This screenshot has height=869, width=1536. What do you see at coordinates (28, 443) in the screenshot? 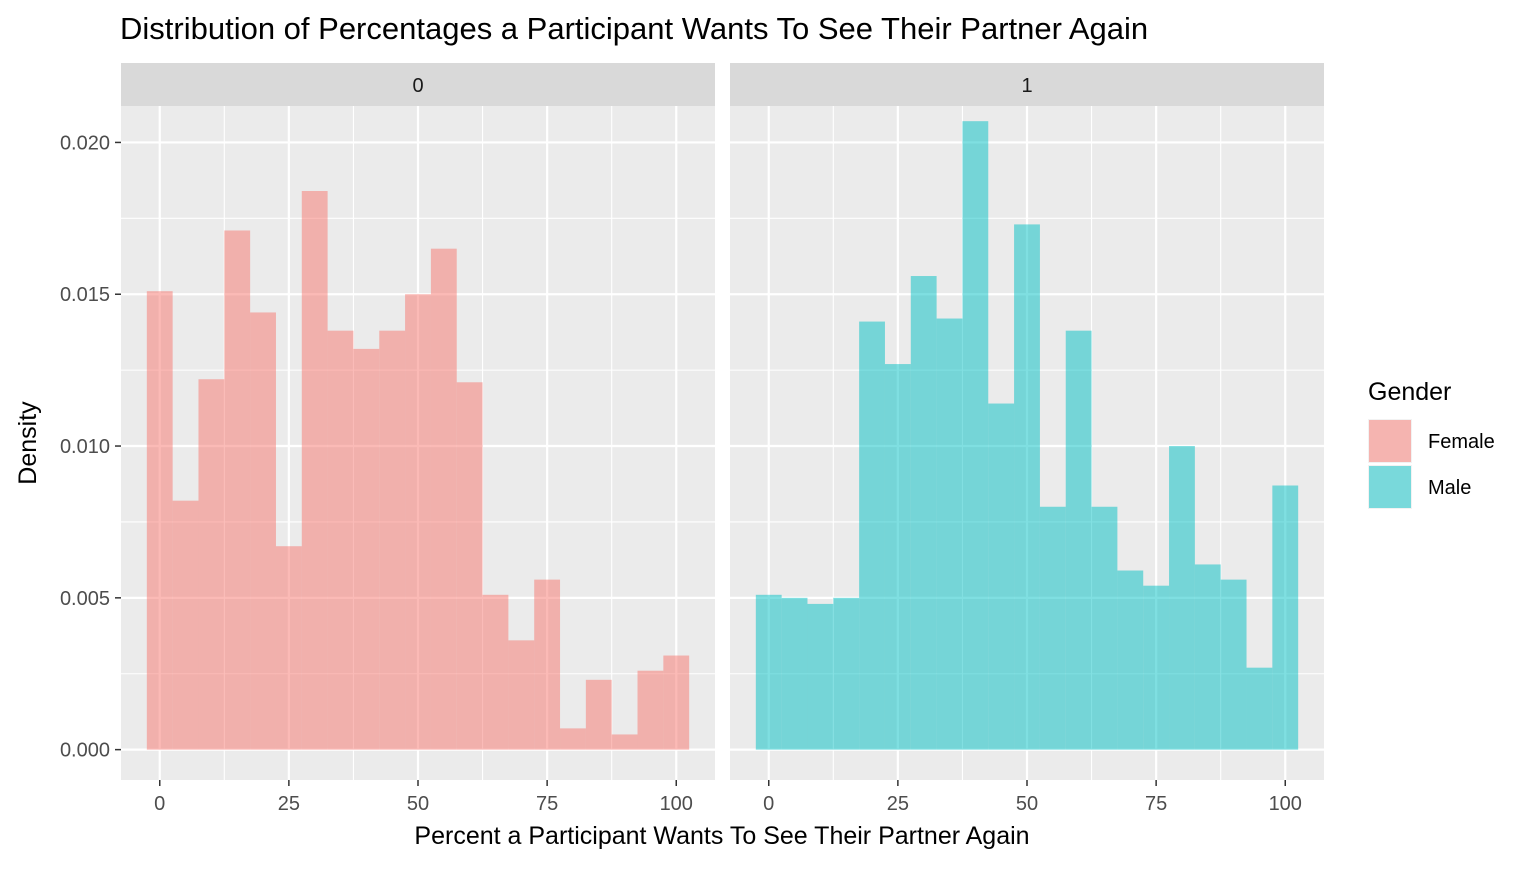
I see `y-axis-label: Density` at bounding box center [28, 443].